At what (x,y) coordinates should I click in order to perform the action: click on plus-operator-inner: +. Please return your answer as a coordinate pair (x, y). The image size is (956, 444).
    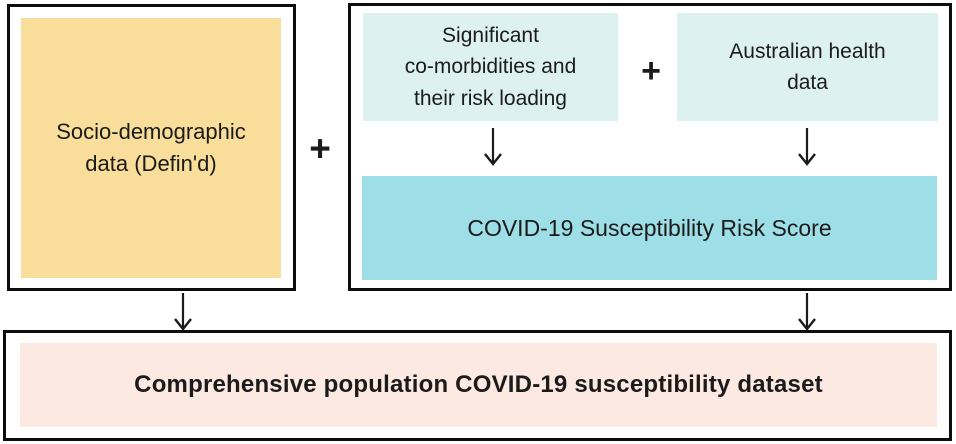
    Looking at the image, I should click on (651, 71).